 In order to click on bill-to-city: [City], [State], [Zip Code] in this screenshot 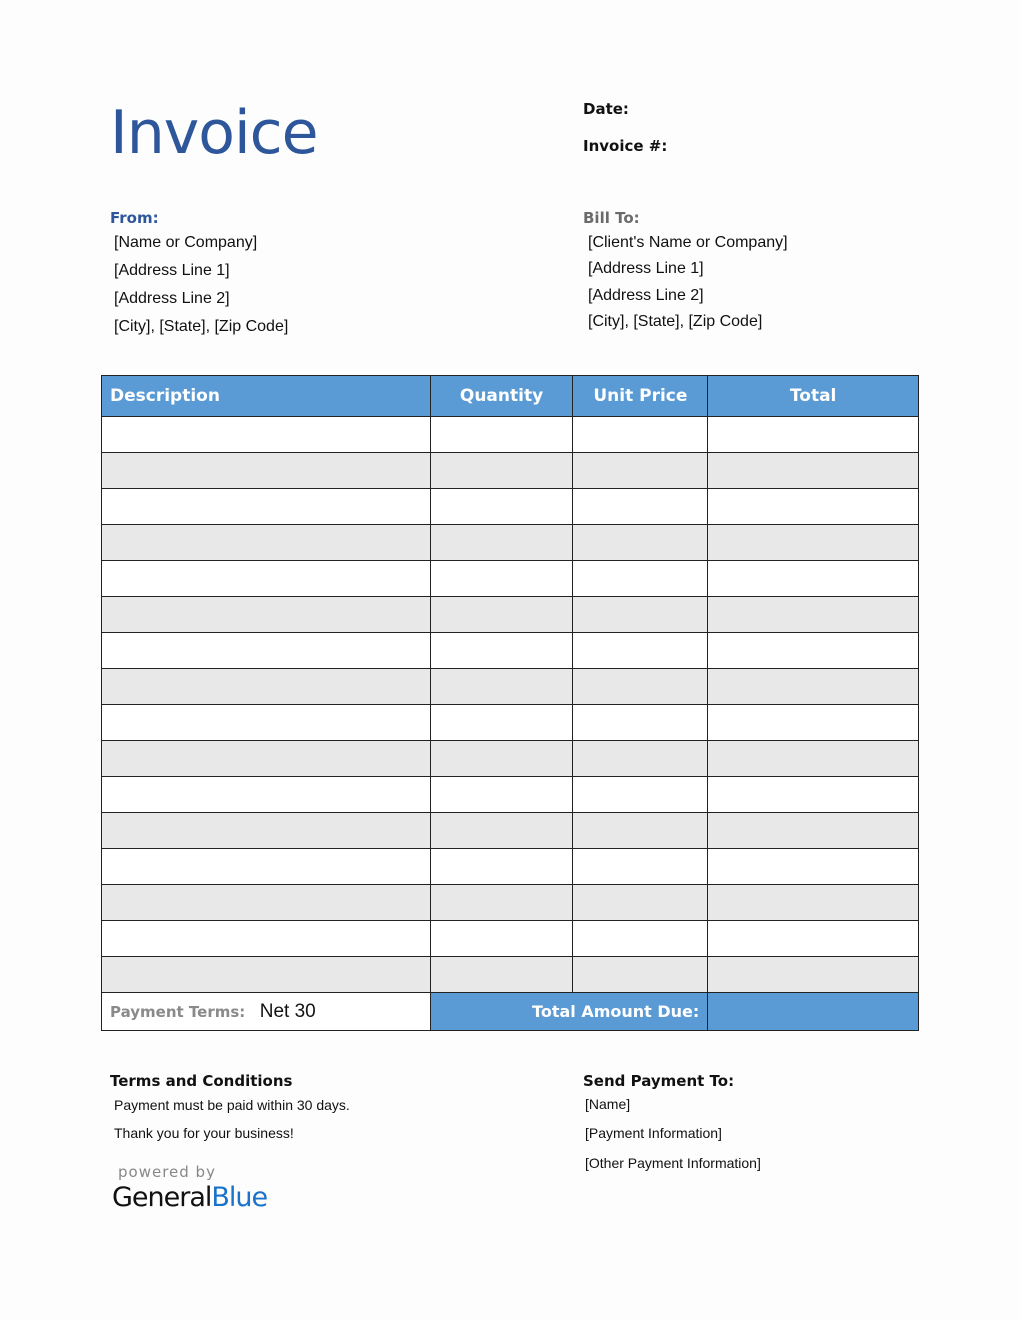, I will do `click(675, 321)`.